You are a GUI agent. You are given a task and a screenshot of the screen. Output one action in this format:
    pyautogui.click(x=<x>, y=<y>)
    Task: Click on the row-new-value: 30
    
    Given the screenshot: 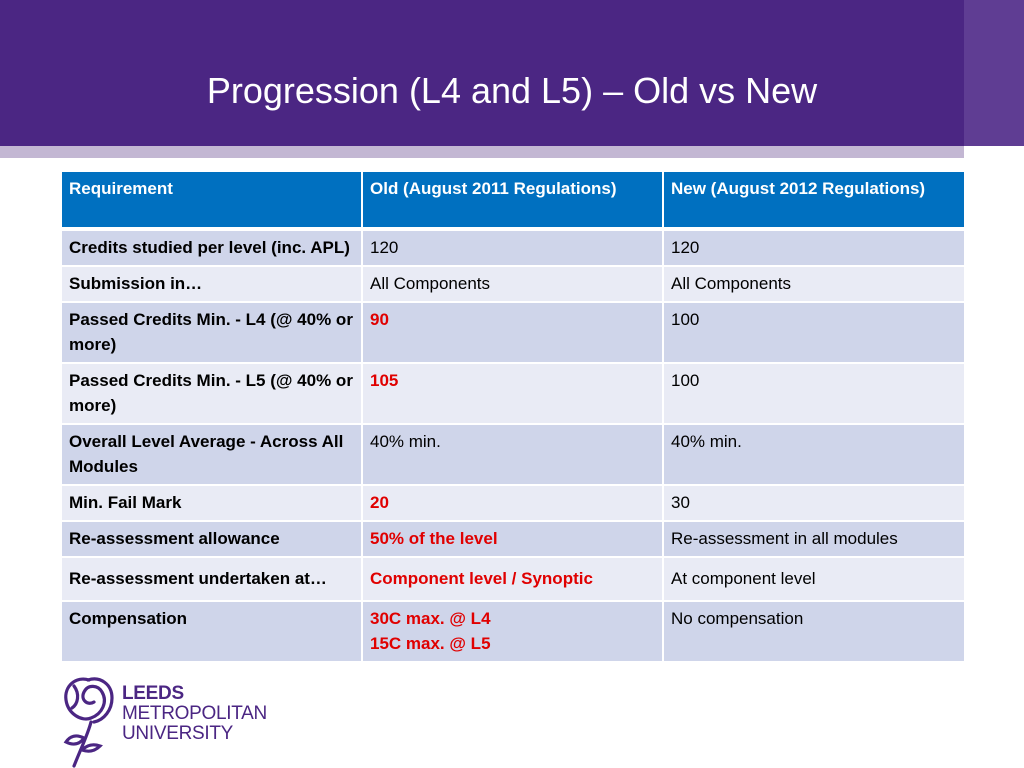 What is the action you would take?
    pyautogui.click(x=814, y=503)
    